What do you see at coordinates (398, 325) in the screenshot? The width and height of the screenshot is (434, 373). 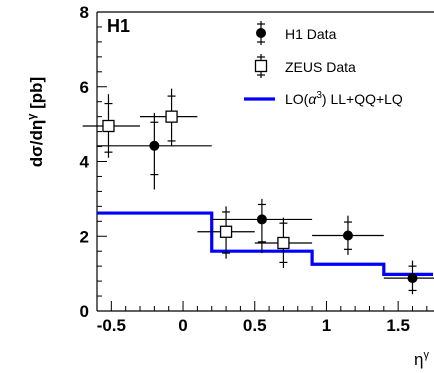 I see `x-tick-label: 1.5` at bounding box center [398, 325].